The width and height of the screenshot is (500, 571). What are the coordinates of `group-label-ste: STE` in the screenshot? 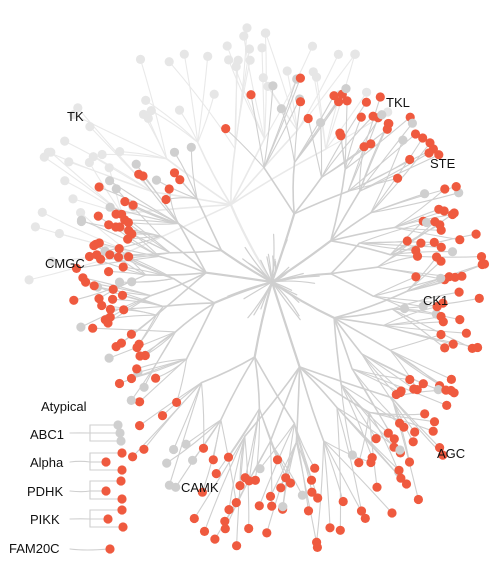 It's located at (443, 163).